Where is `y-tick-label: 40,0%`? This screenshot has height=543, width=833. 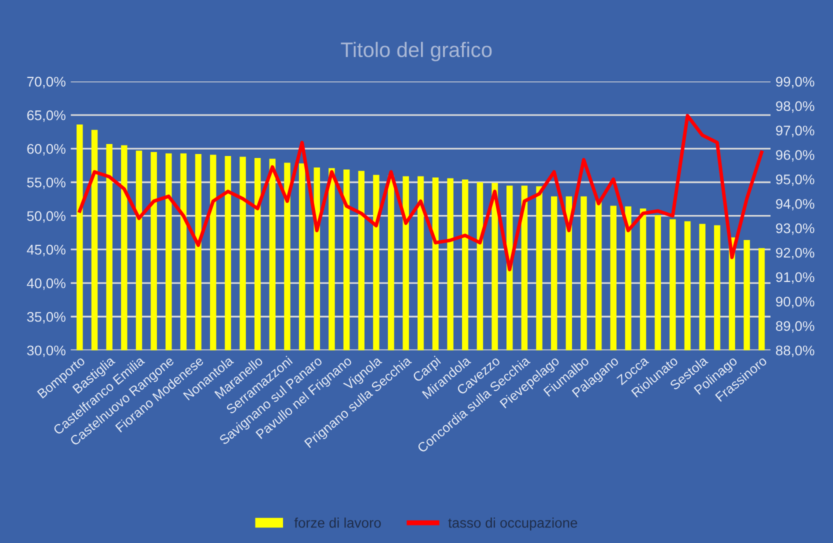 y-tick-label: 40,0% is located at coordinates (46, 284).